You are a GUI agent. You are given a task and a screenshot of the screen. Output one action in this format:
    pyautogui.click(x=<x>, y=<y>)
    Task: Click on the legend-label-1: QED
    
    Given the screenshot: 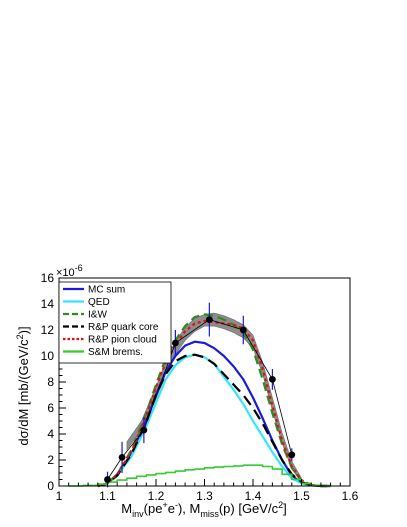 What is the action you would take?
    pyautogui.click(x=99, y=302)
    